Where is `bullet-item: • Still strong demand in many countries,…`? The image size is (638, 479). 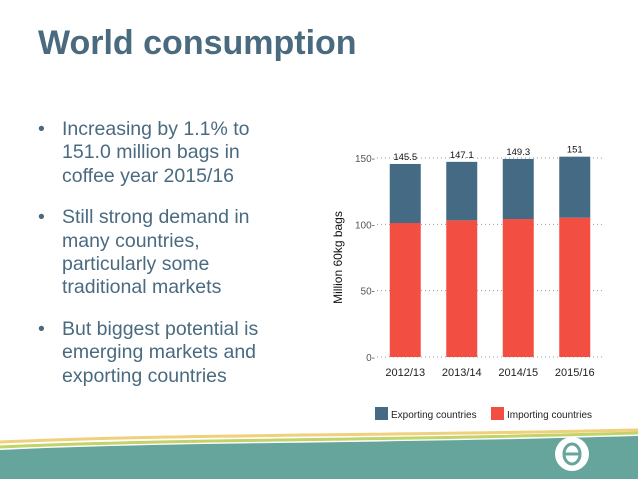
bullet-item: • Still strong demand in many countries,… is located at coordinates (163, 253).